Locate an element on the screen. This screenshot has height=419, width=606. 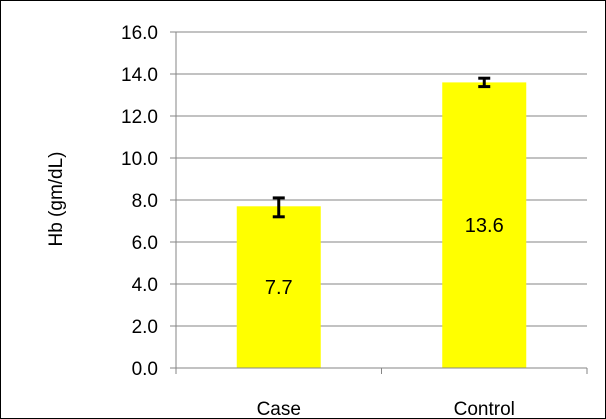
y-tick-label: 6.0 is located at coordinates (145, 243).